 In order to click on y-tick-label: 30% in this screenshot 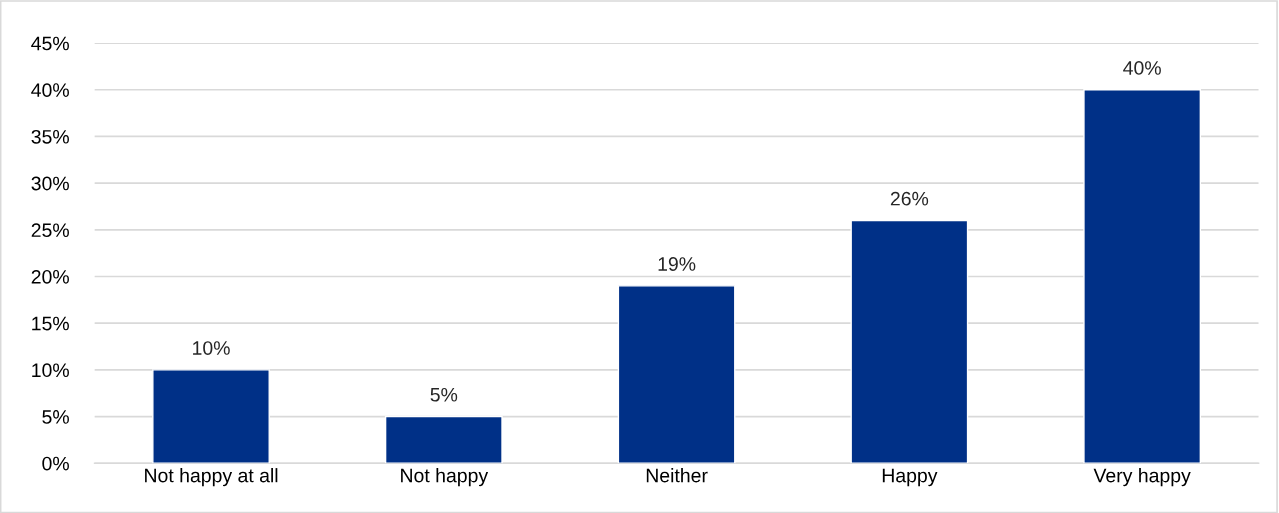, I will do `click(50, 183)`.